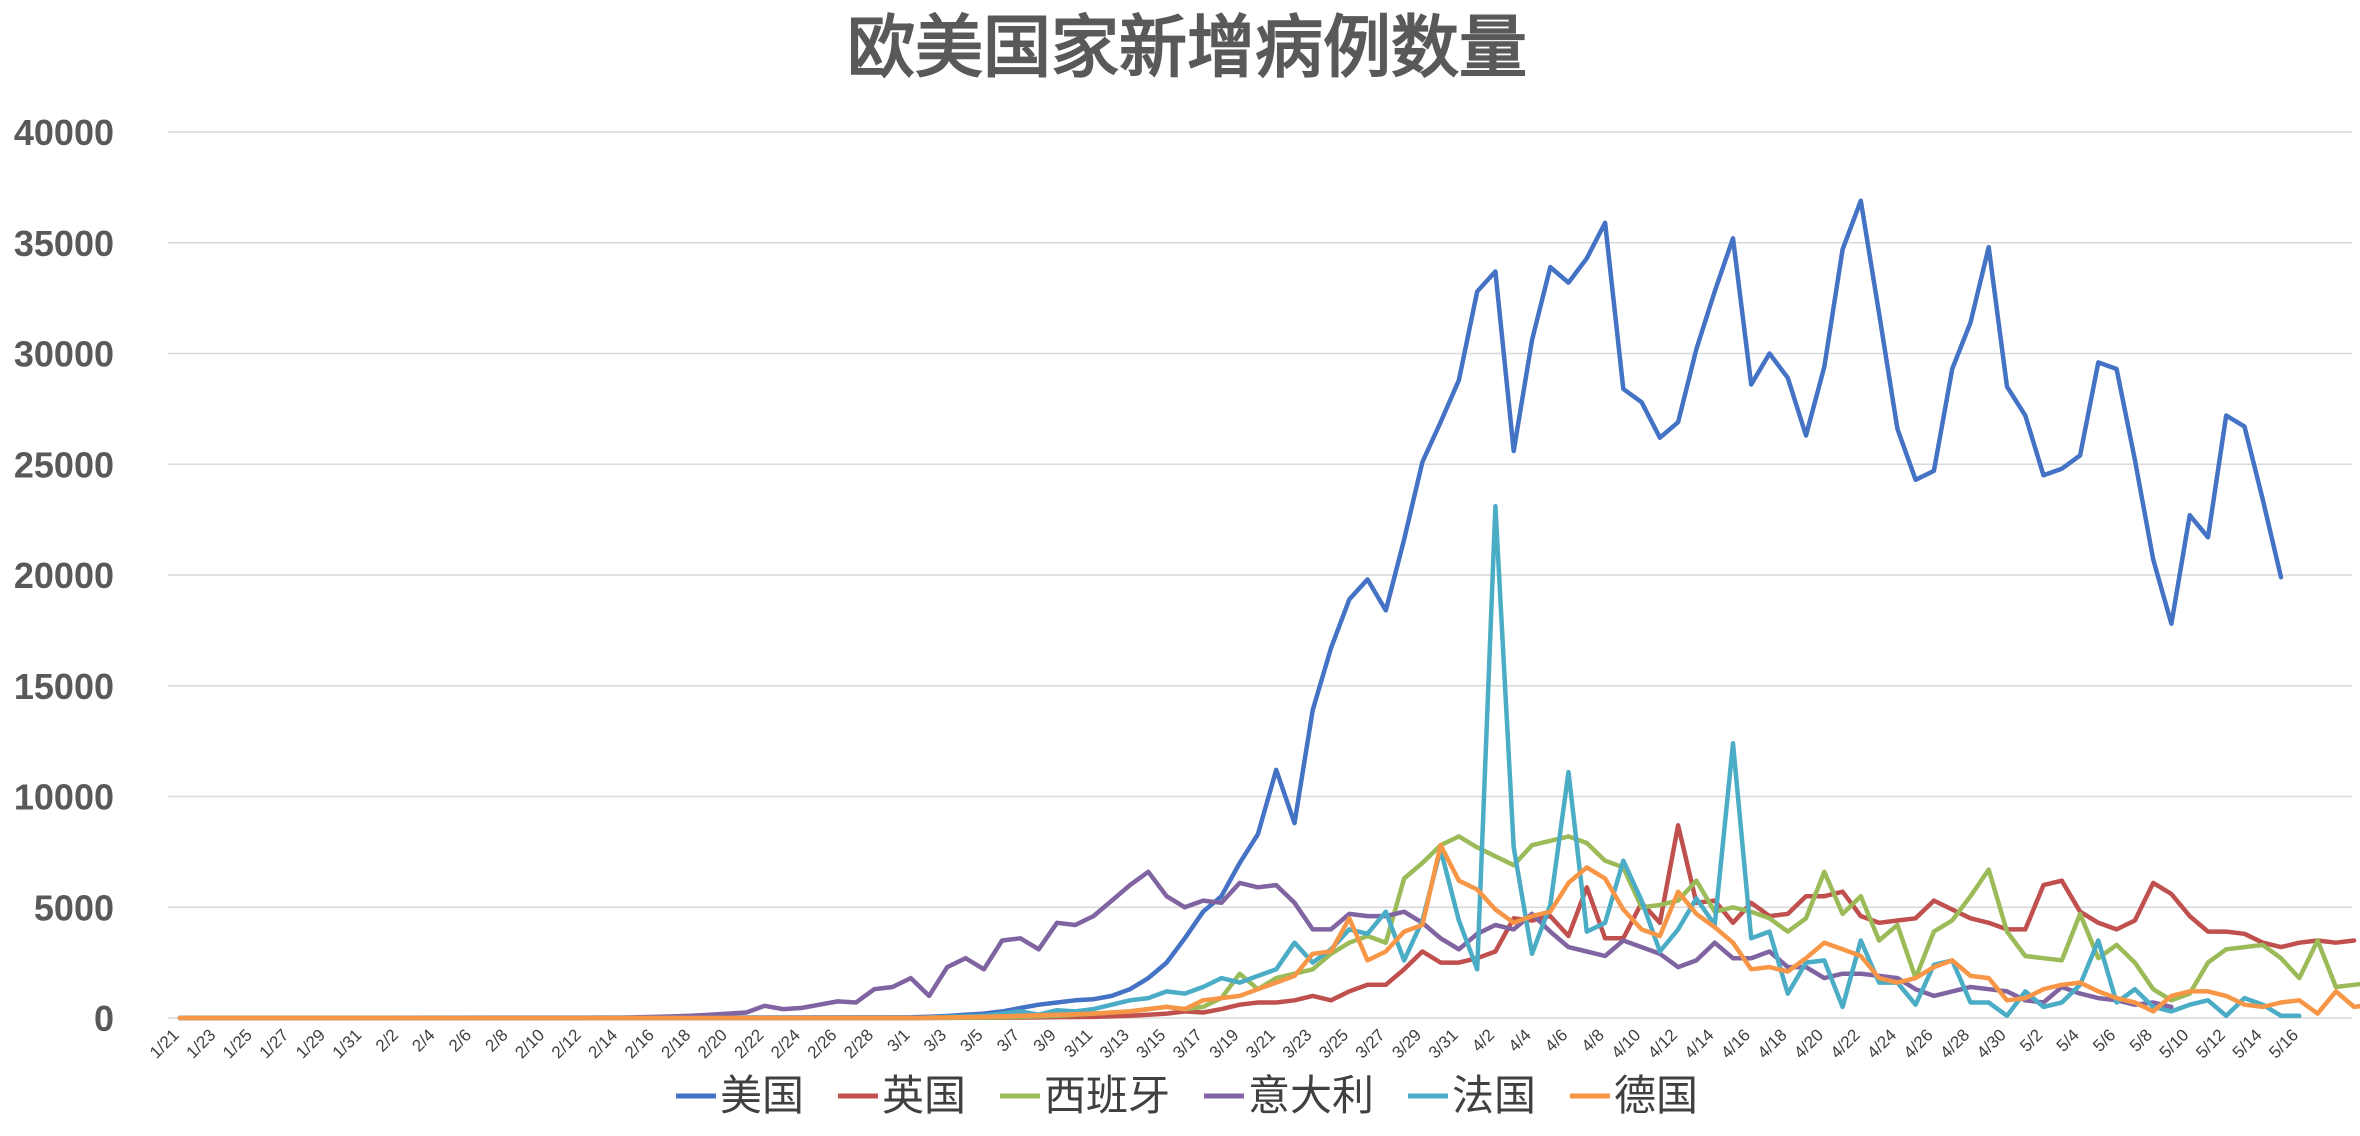 Image resolution: width=2360 pixels, height=1136 pixels. Describe the element at coordinates (64, 686) in the screenshot. I see `y-tick-label: 15000` at that location.